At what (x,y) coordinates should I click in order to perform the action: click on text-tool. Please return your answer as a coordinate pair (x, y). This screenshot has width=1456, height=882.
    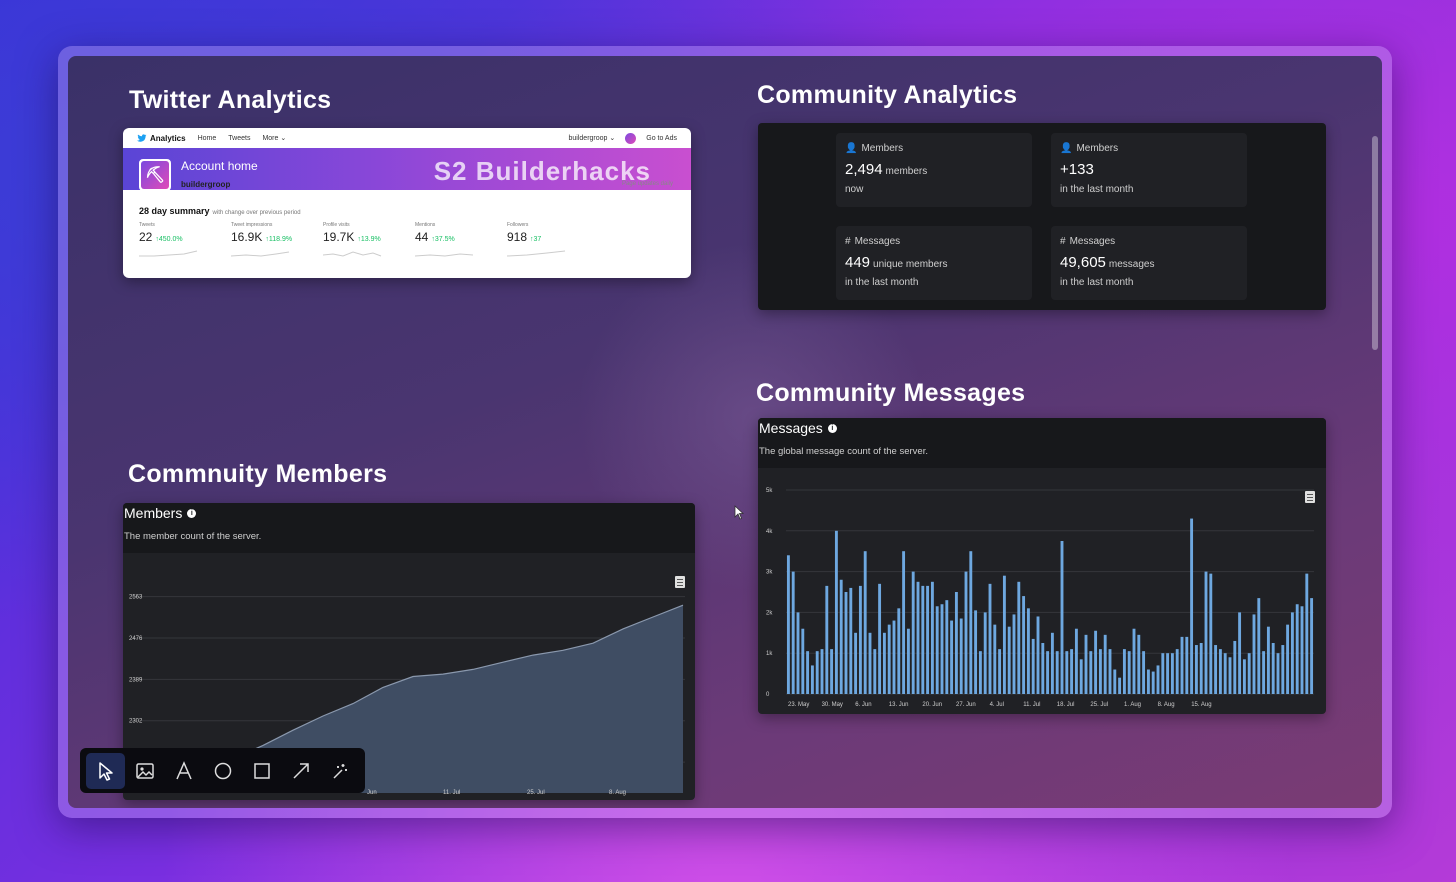
    Looking at the image, I should click on (183, 771).